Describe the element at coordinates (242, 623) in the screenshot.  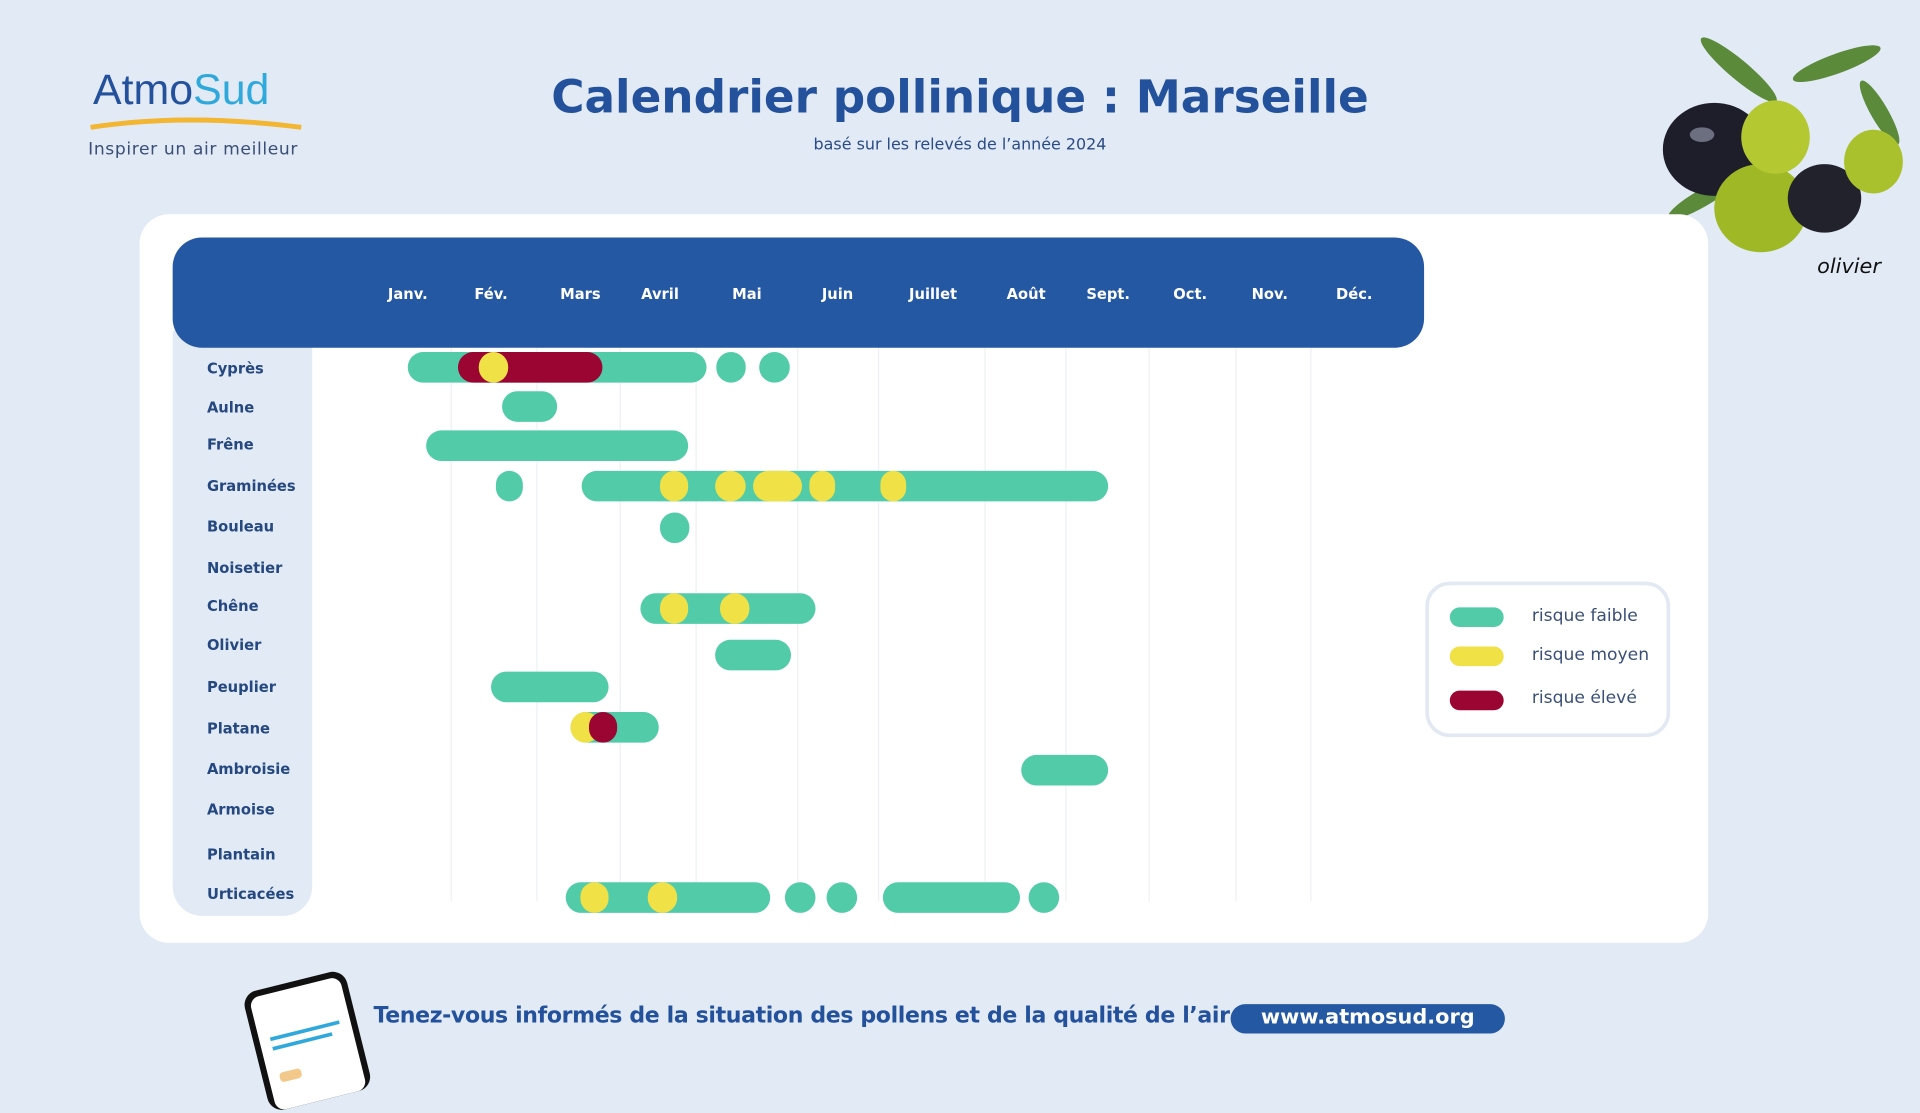
I see `pollen-list-column` at that location.